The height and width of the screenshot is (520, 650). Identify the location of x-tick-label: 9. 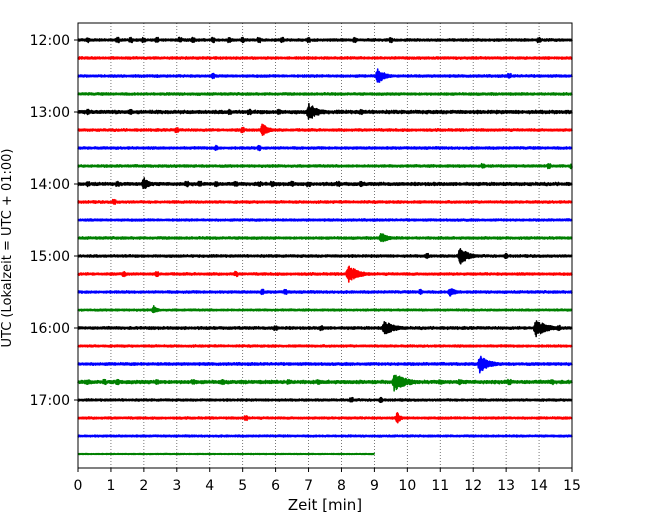
(374, 486).